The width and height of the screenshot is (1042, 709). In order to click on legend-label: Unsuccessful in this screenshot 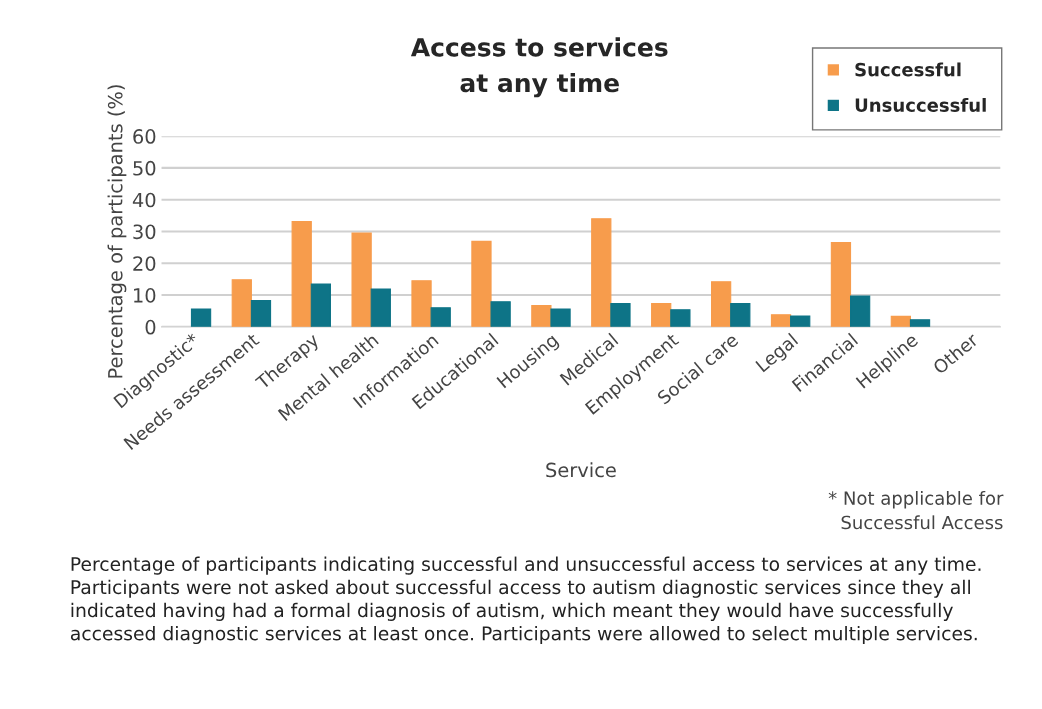, I will do `click(920, 105)`.